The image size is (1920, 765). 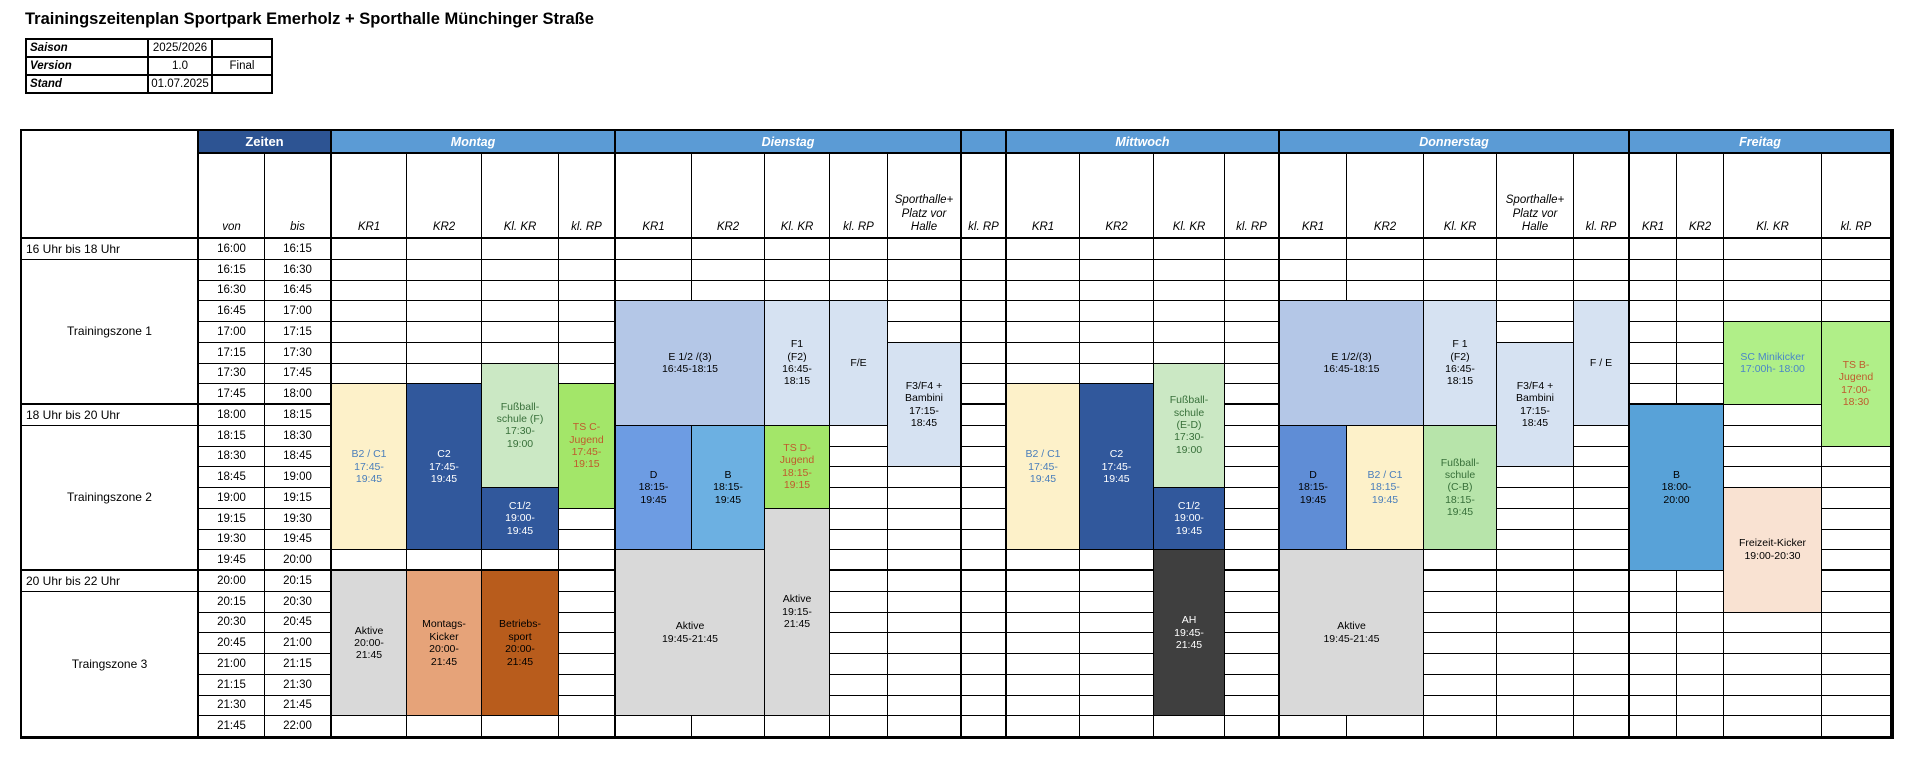 What do you see at coordinates (298, 270) in the screenshot?
I see `time-cell-bis: 16:30` at bounding box center [298, 270].